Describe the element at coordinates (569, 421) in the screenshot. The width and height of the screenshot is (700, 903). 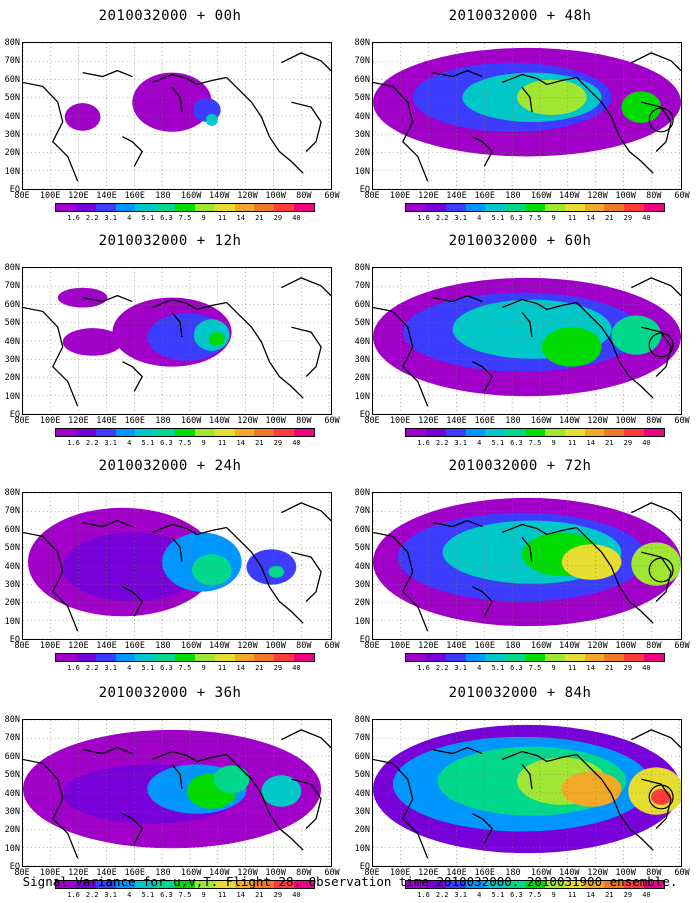
I see `longitude-label: 140W` at that location.